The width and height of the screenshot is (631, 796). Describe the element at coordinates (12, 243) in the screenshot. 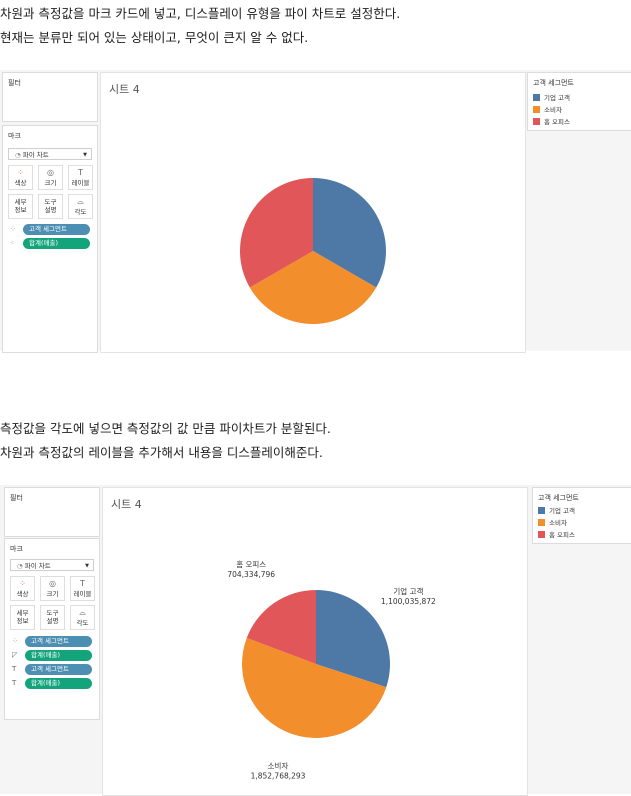

I see `angle-icon: ⁖` at that location.